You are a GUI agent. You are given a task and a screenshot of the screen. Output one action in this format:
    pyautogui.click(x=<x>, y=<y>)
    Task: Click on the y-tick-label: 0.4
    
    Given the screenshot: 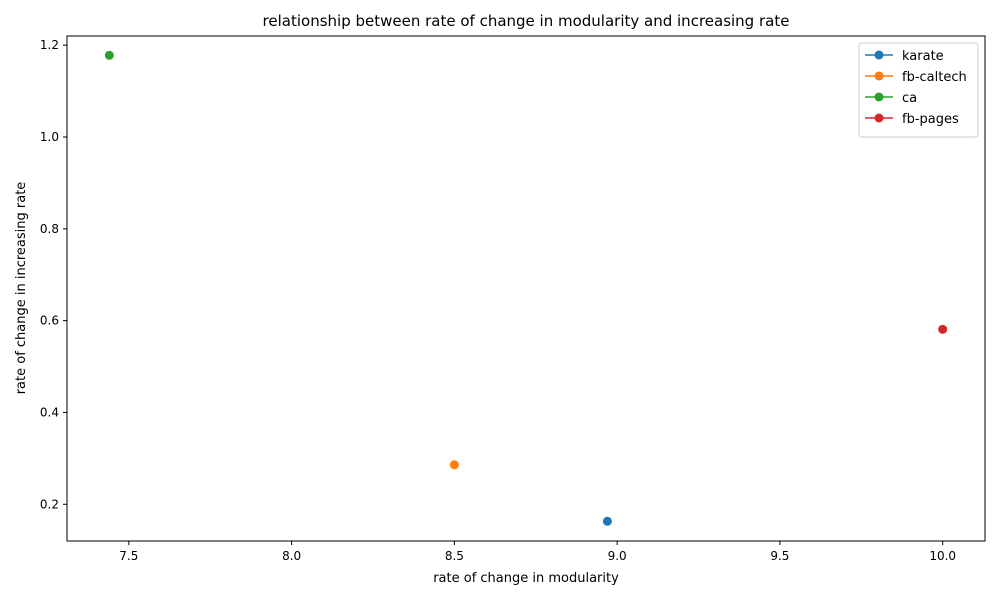 What is the action you would take?
    pyautogui.click(x=49, y=412)
    